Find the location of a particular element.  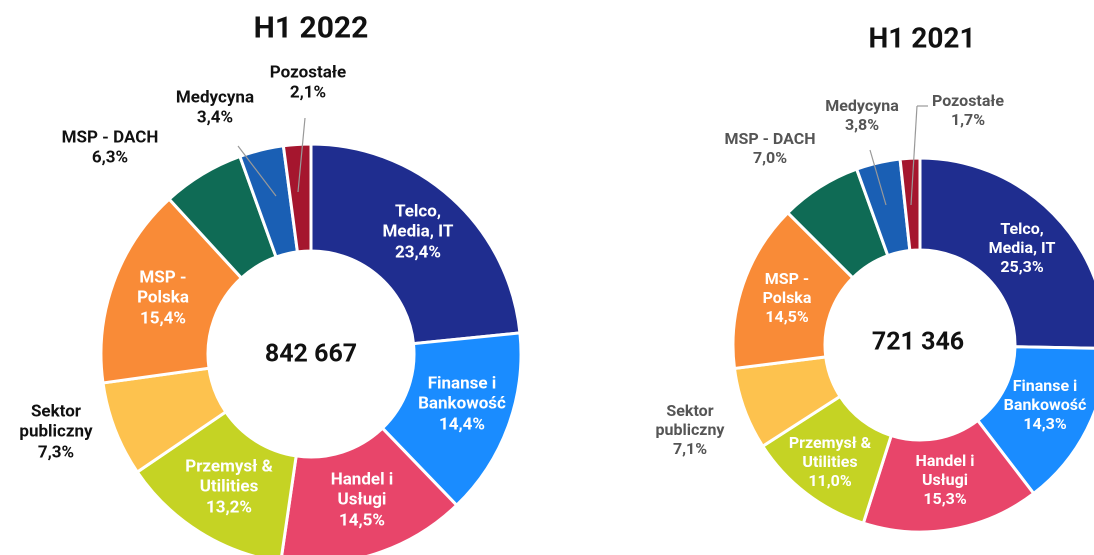

slice-label: Sektor publiczny 7,1% is located at coordinates (690, 430).